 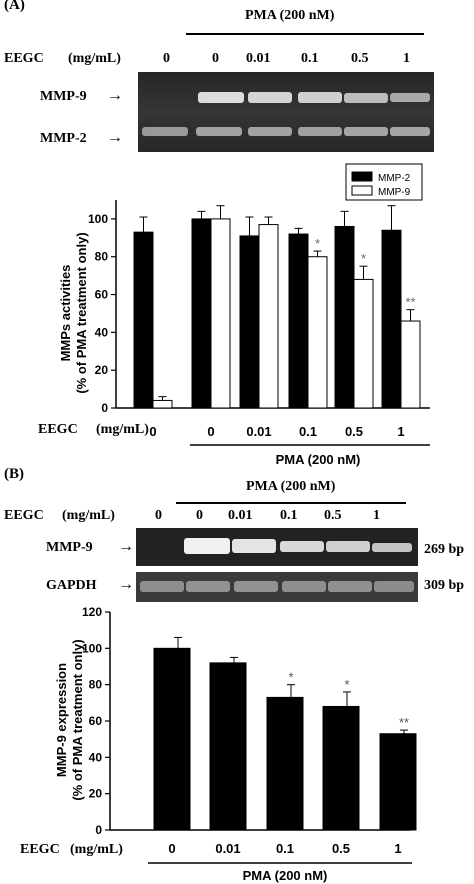 I want to click on panel-a-unit-label: (mg/mL), so click(x=94, y=58).